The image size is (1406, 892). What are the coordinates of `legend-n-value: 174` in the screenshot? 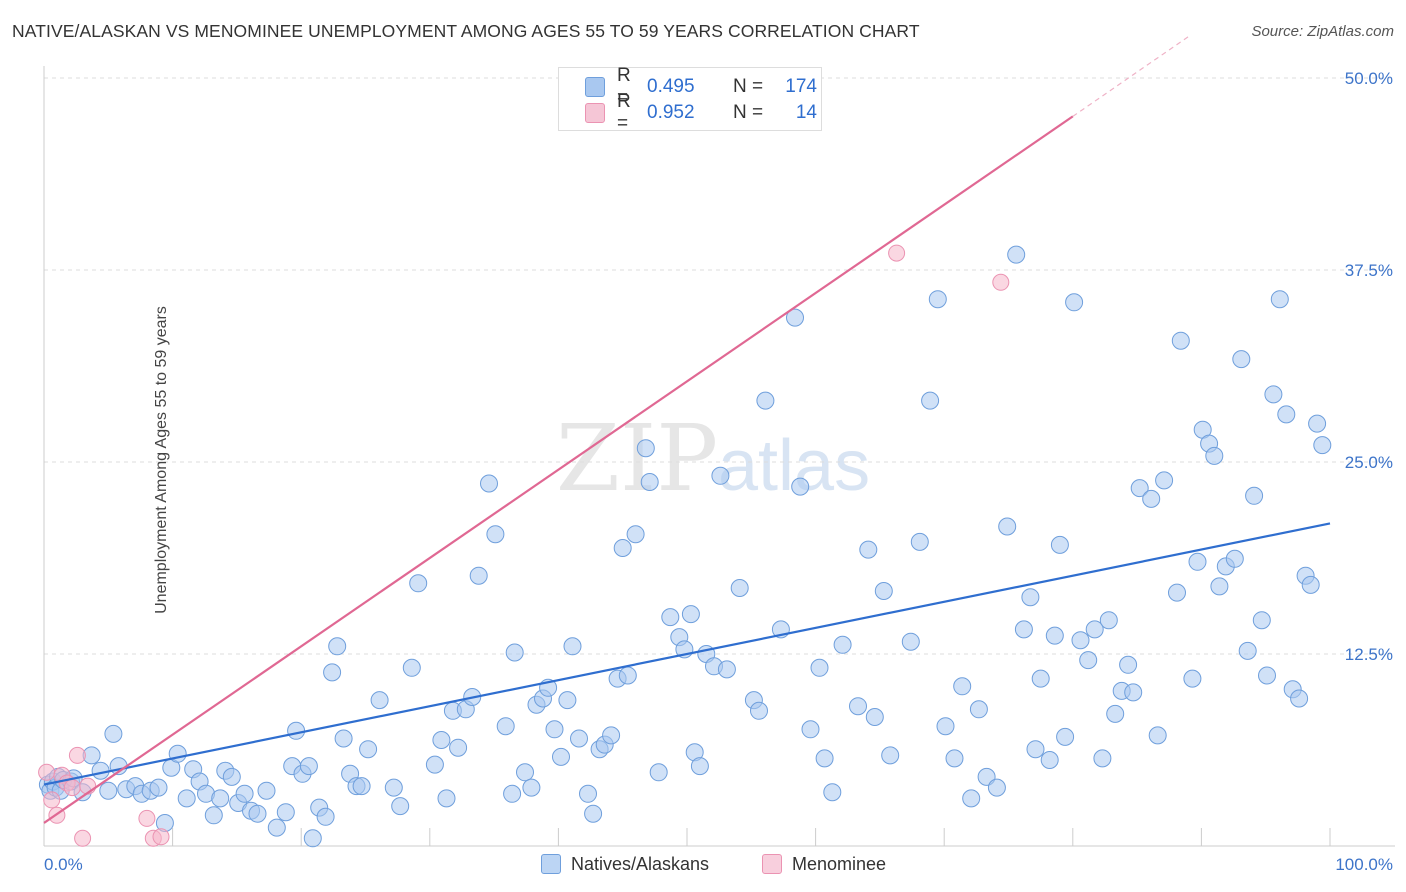 It's located at (801, 86).